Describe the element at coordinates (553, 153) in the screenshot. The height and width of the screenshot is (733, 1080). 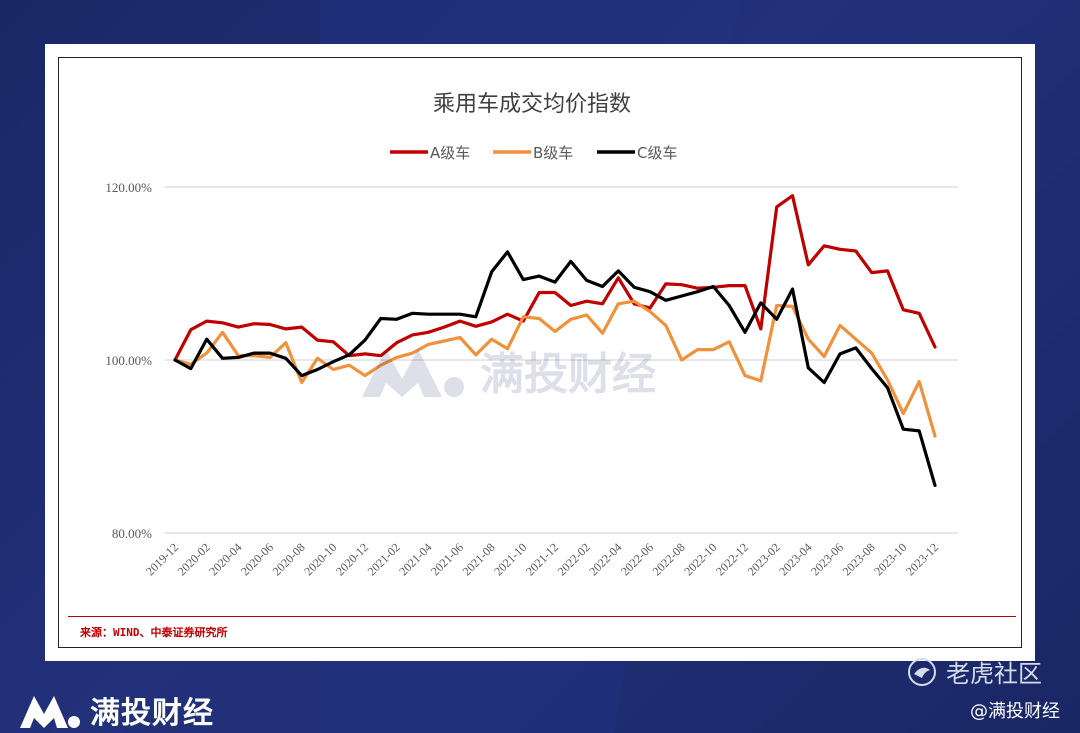
I see `legend-label: B级车` at that location.